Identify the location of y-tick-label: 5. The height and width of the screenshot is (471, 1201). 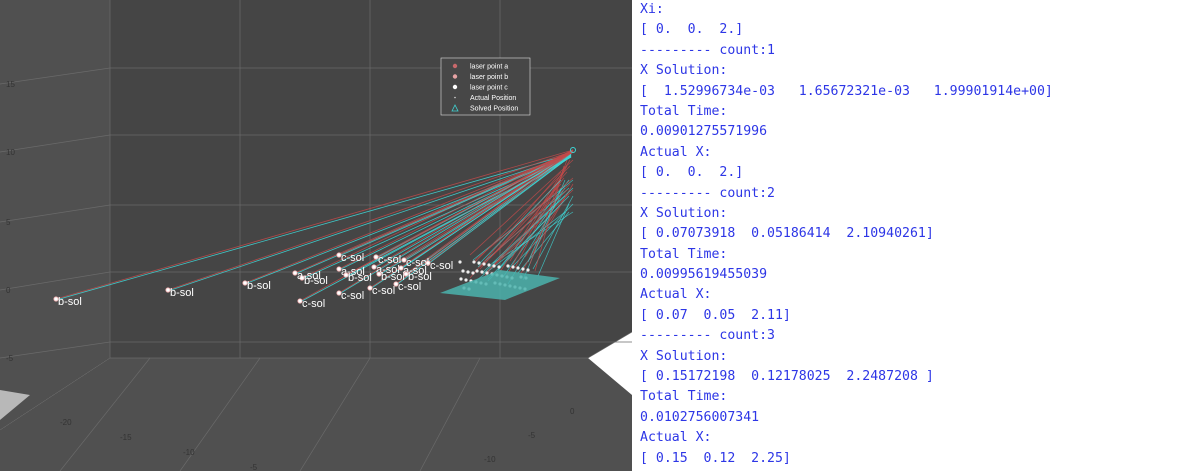
(8, 222).